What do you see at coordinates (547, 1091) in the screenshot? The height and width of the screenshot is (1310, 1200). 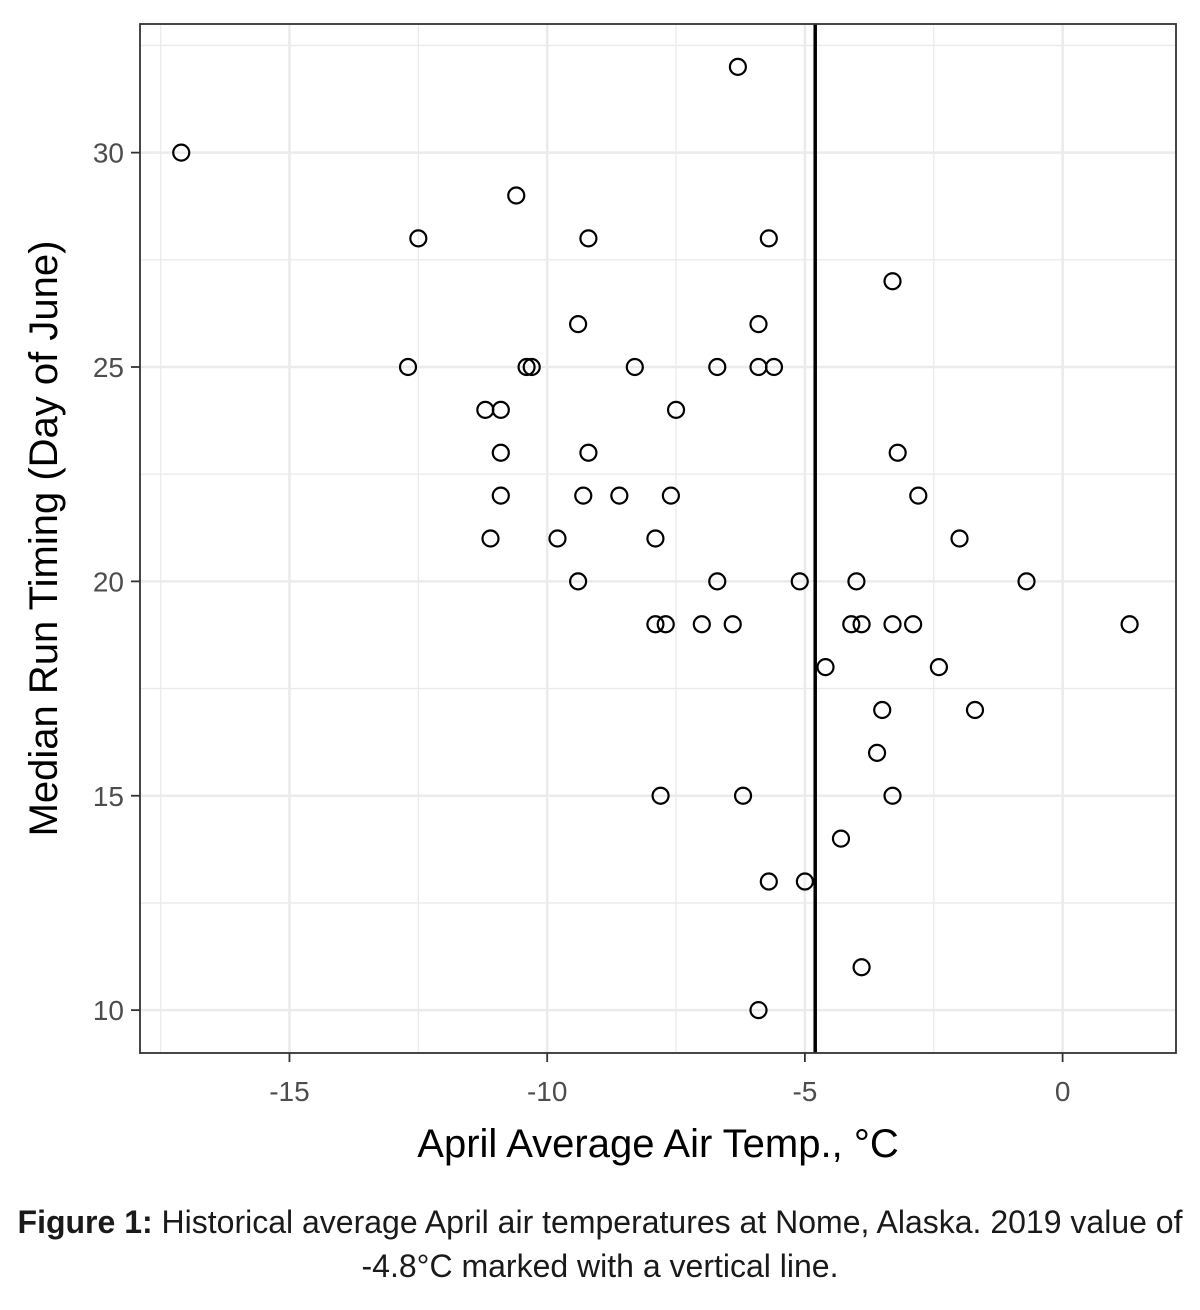 I see `x-tick-label: -10` at bounding box center [547, 1091].